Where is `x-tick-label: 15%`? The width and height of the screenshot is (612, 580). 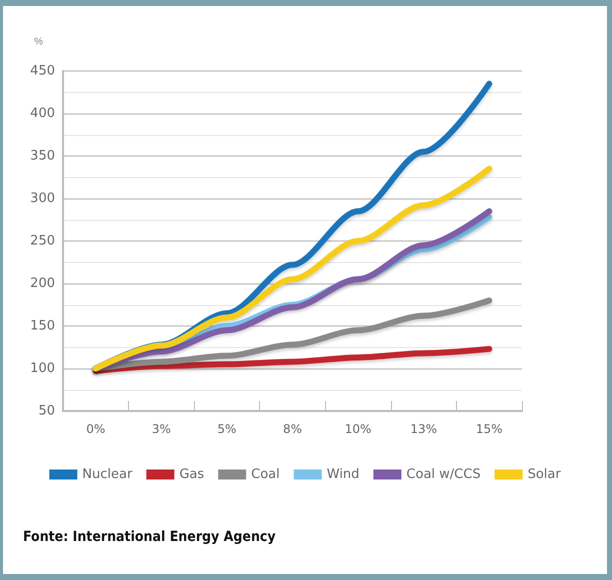
x-tick-label: 15% is located at coordinates (489, 429).